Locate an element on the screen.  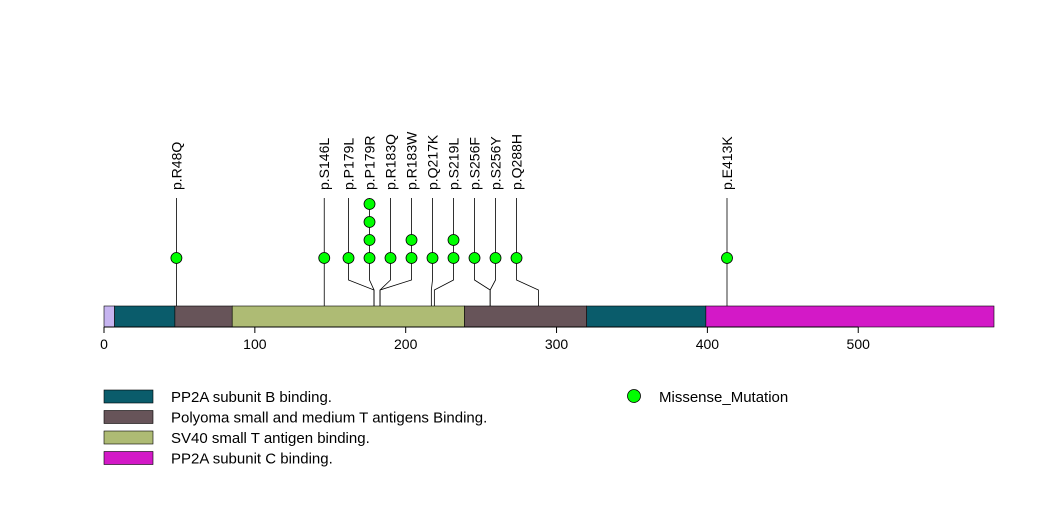
legend-label: PP2A subunit C binding. is located at coordinates (252, 459).